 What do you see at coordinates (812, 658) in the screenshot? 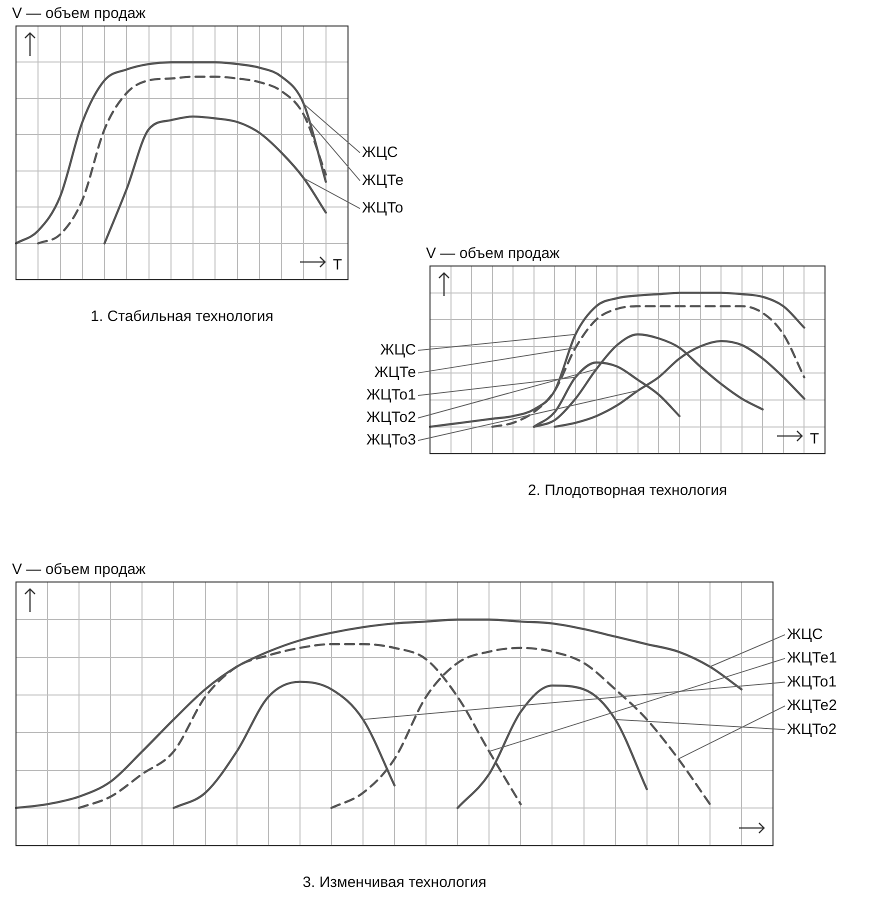
I see `text: ЖЦТе1` at bounding box center [812, 658].